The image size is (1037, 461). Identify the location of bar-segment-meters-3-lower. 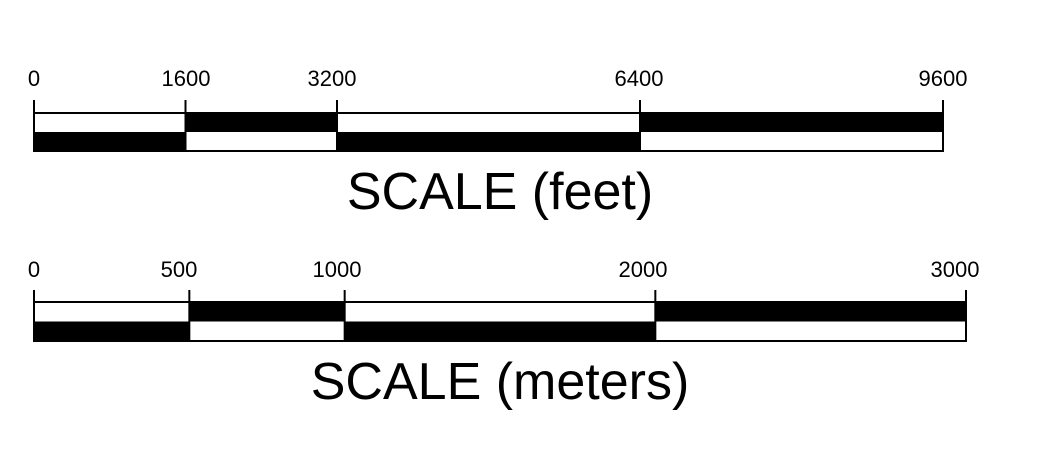
(810, 331).